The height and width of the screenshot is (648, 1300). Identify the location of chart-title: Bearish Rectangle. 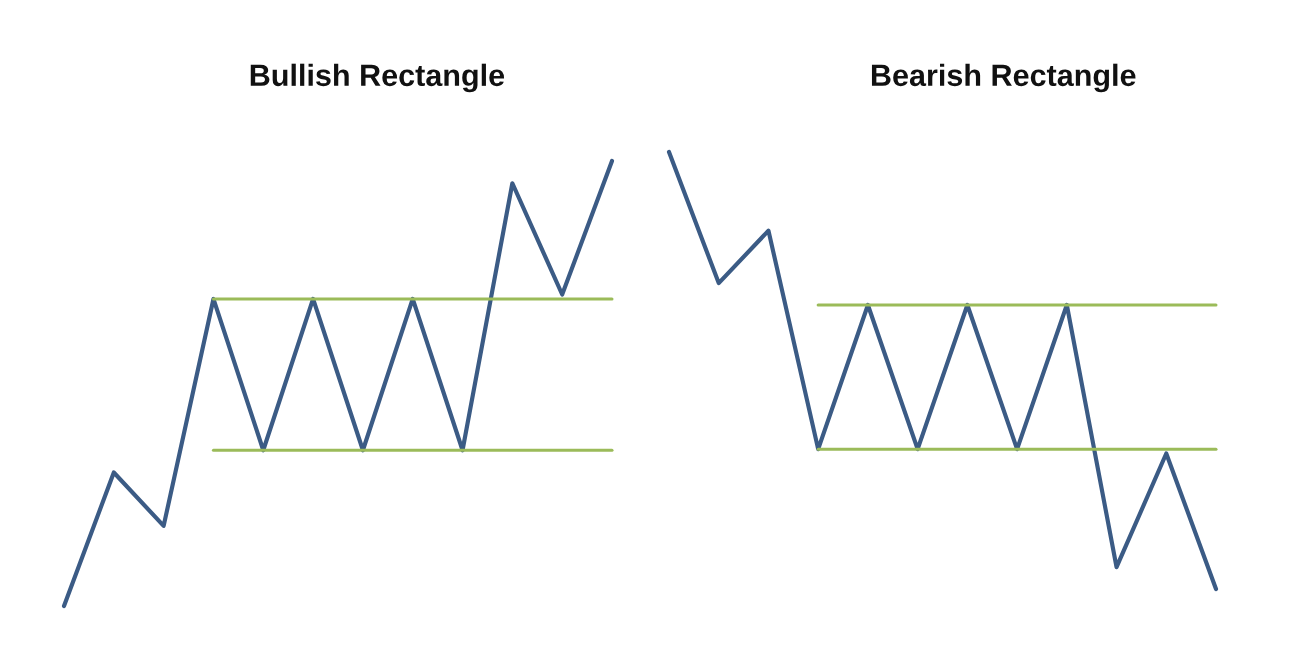
(1003, 78).